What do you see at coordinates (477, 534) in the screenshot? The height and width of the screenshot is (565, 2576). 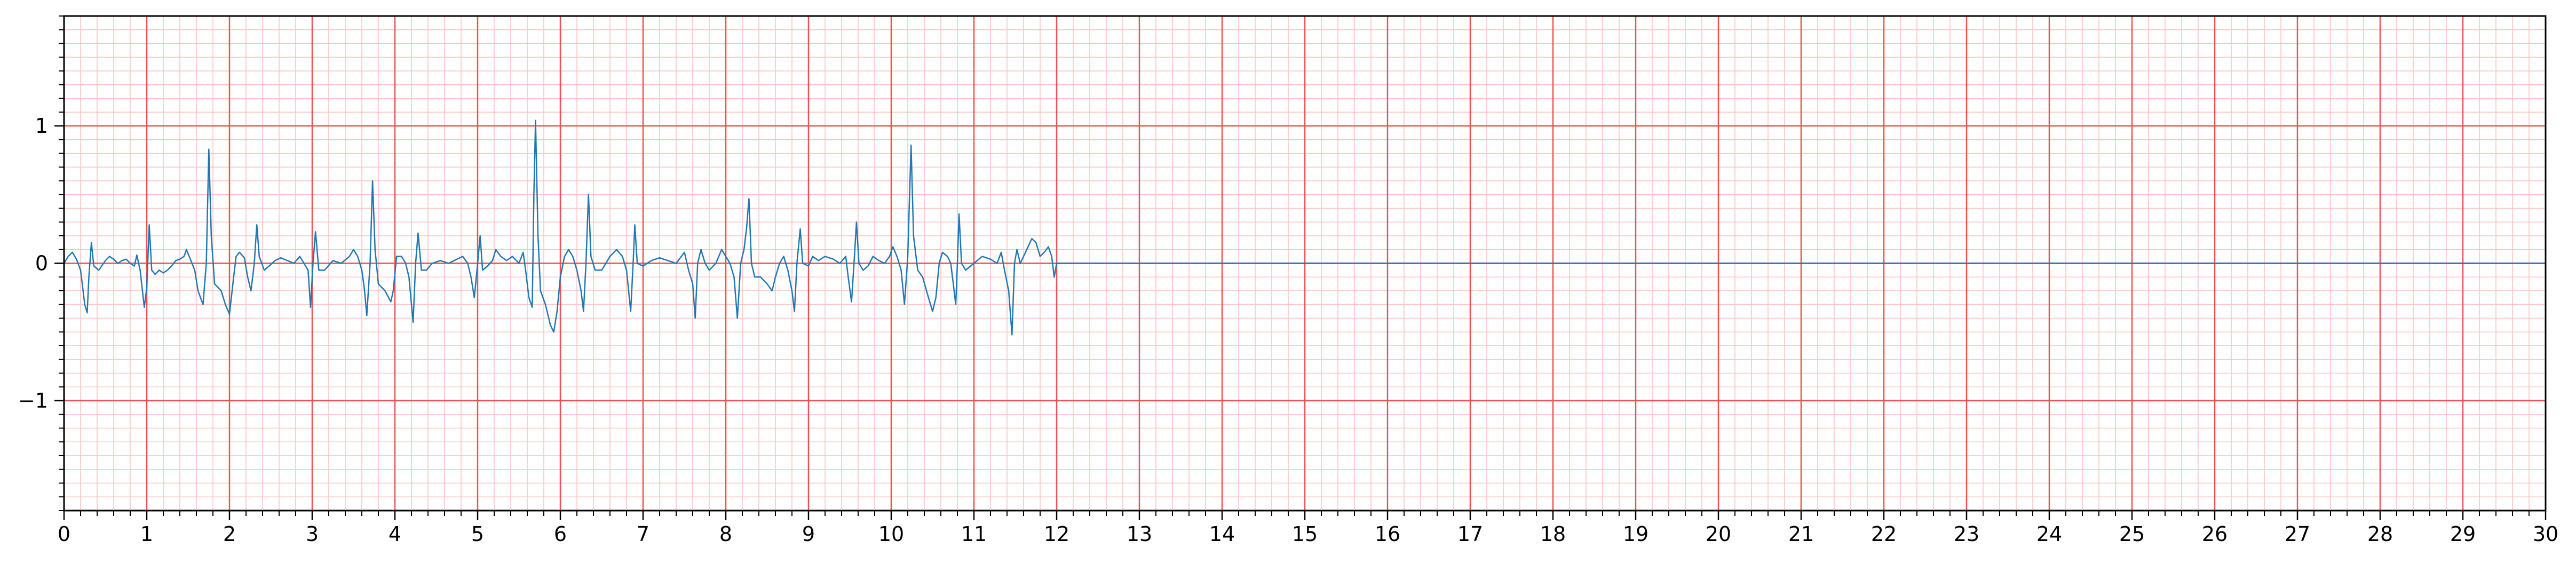 I see `x-tick-label: 5` at bounding box center [477, 534].